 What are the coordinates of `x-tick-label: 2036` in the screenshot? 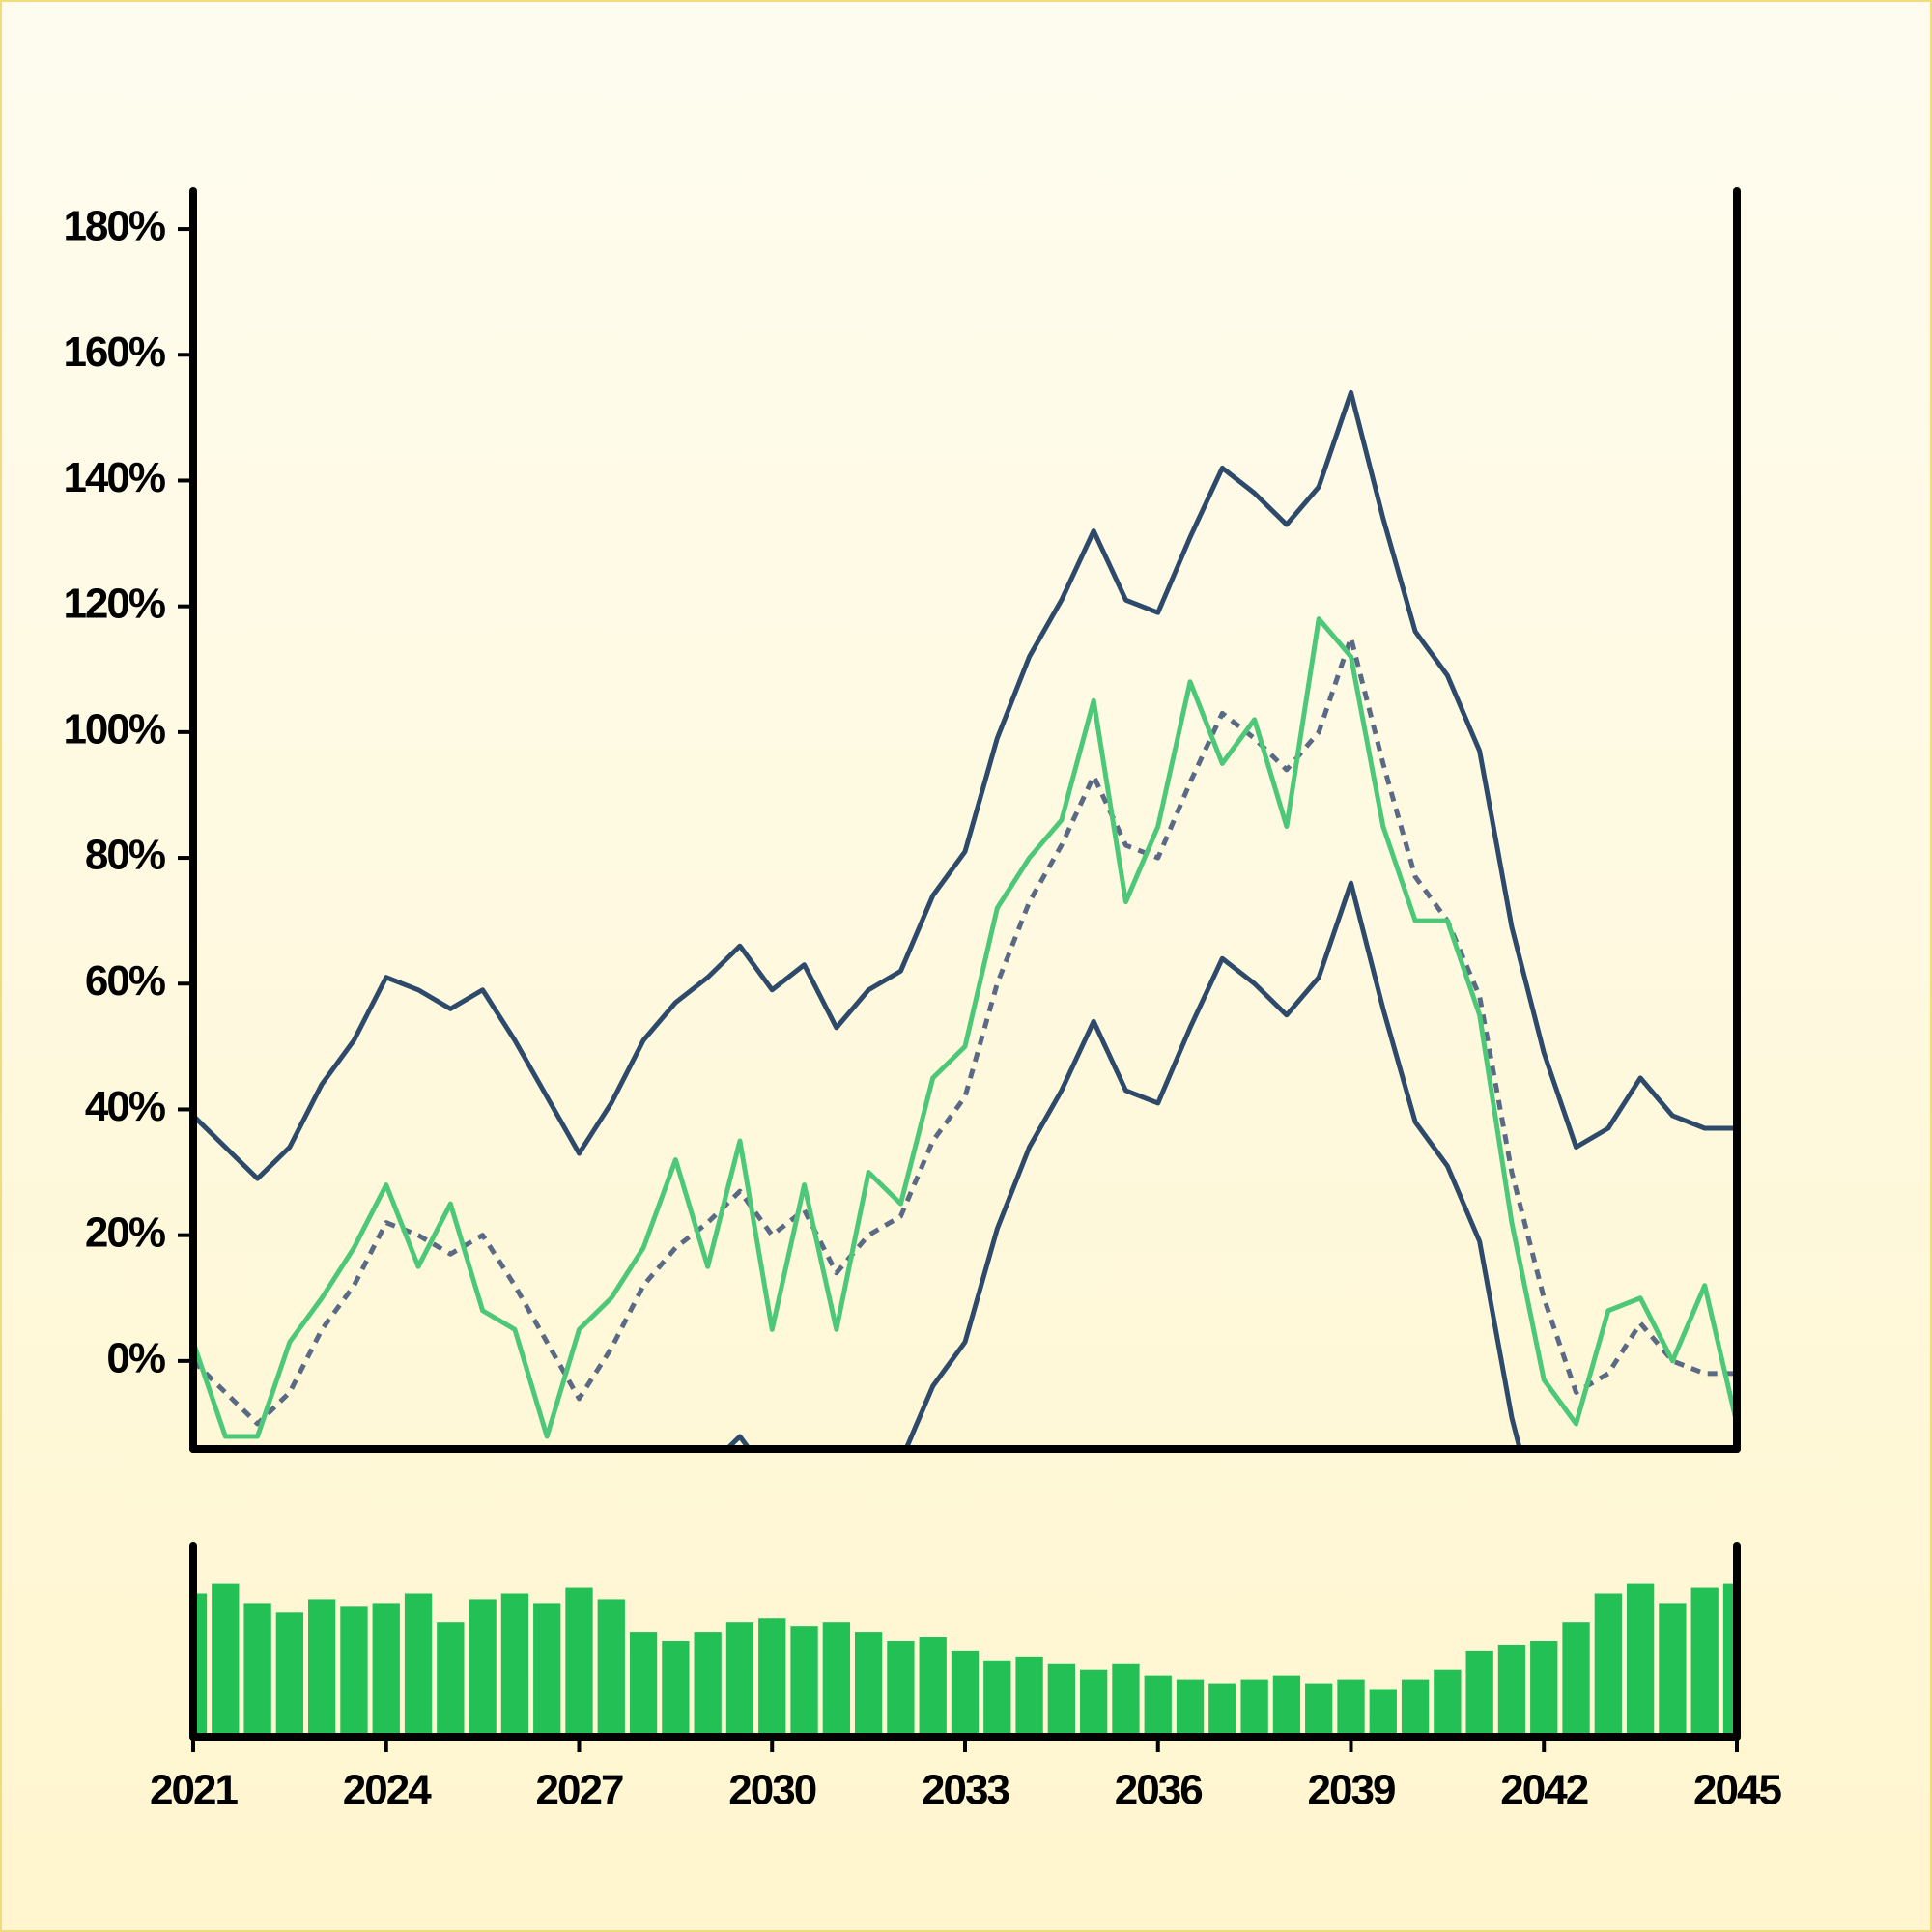 It's located at (1158, 1790).